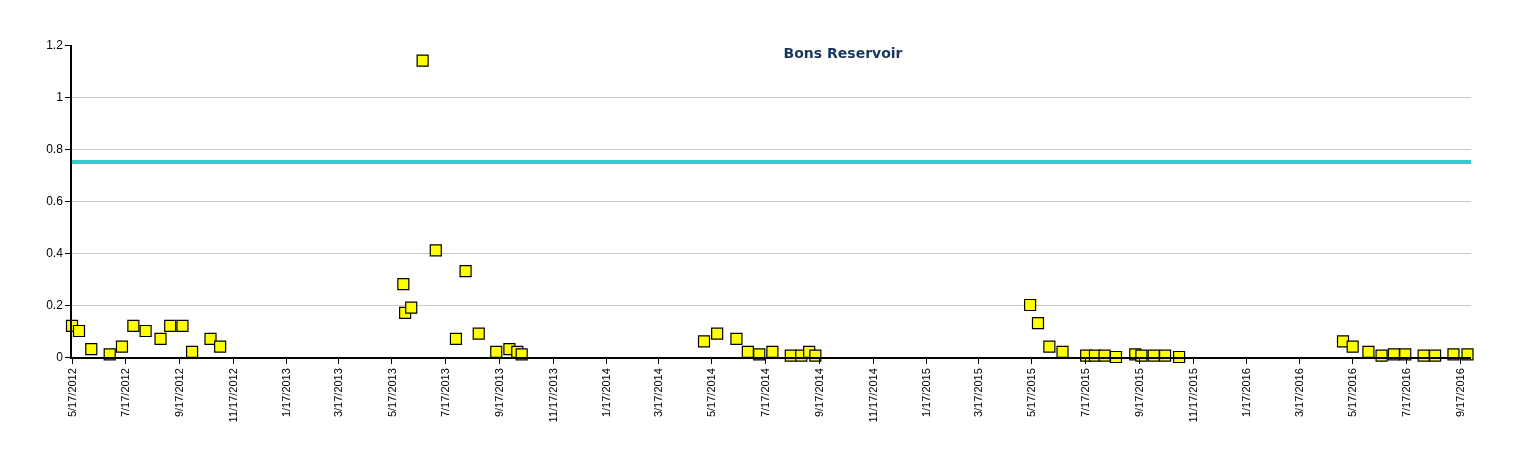  Describe the element at coordinates (60, 357) in the screenshot. I see `y-tick-label: 0` at that location.